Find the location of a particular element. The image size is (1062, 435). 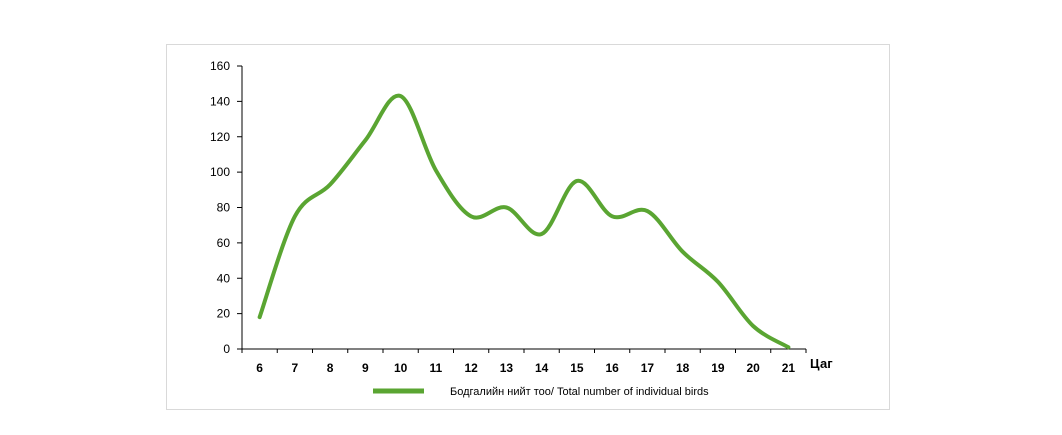

x-tick-label: 20 is located at coordinates (753, 368).